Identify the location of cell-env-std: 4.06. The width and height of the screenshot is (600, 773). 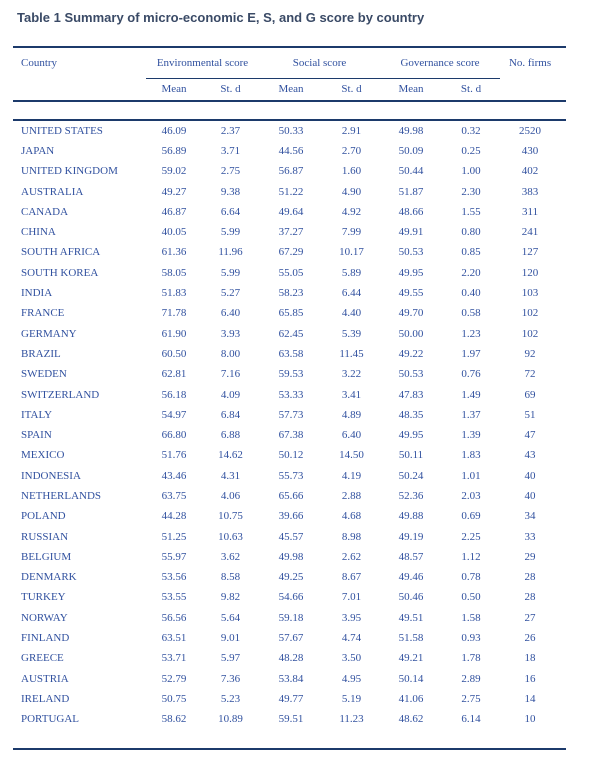
(230, 495).